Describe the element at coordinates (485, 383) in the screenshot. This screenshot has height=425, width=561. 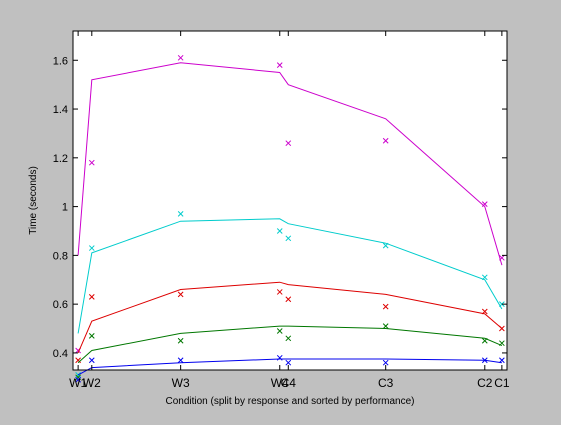
I see `x-tick-label: C2` at that location.